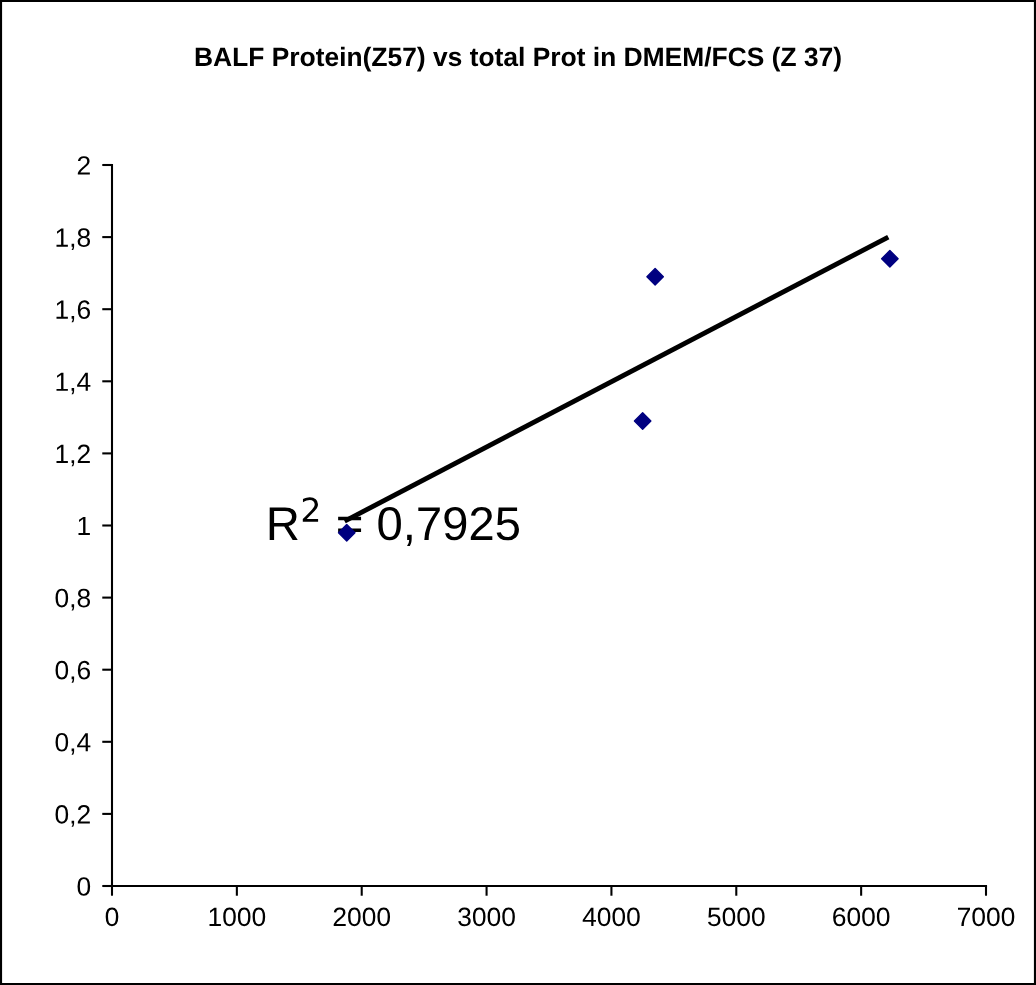  Describe the element at coordinates (73, 599) in the screenshot. I see `y-tick-label: 0,8` at that location.